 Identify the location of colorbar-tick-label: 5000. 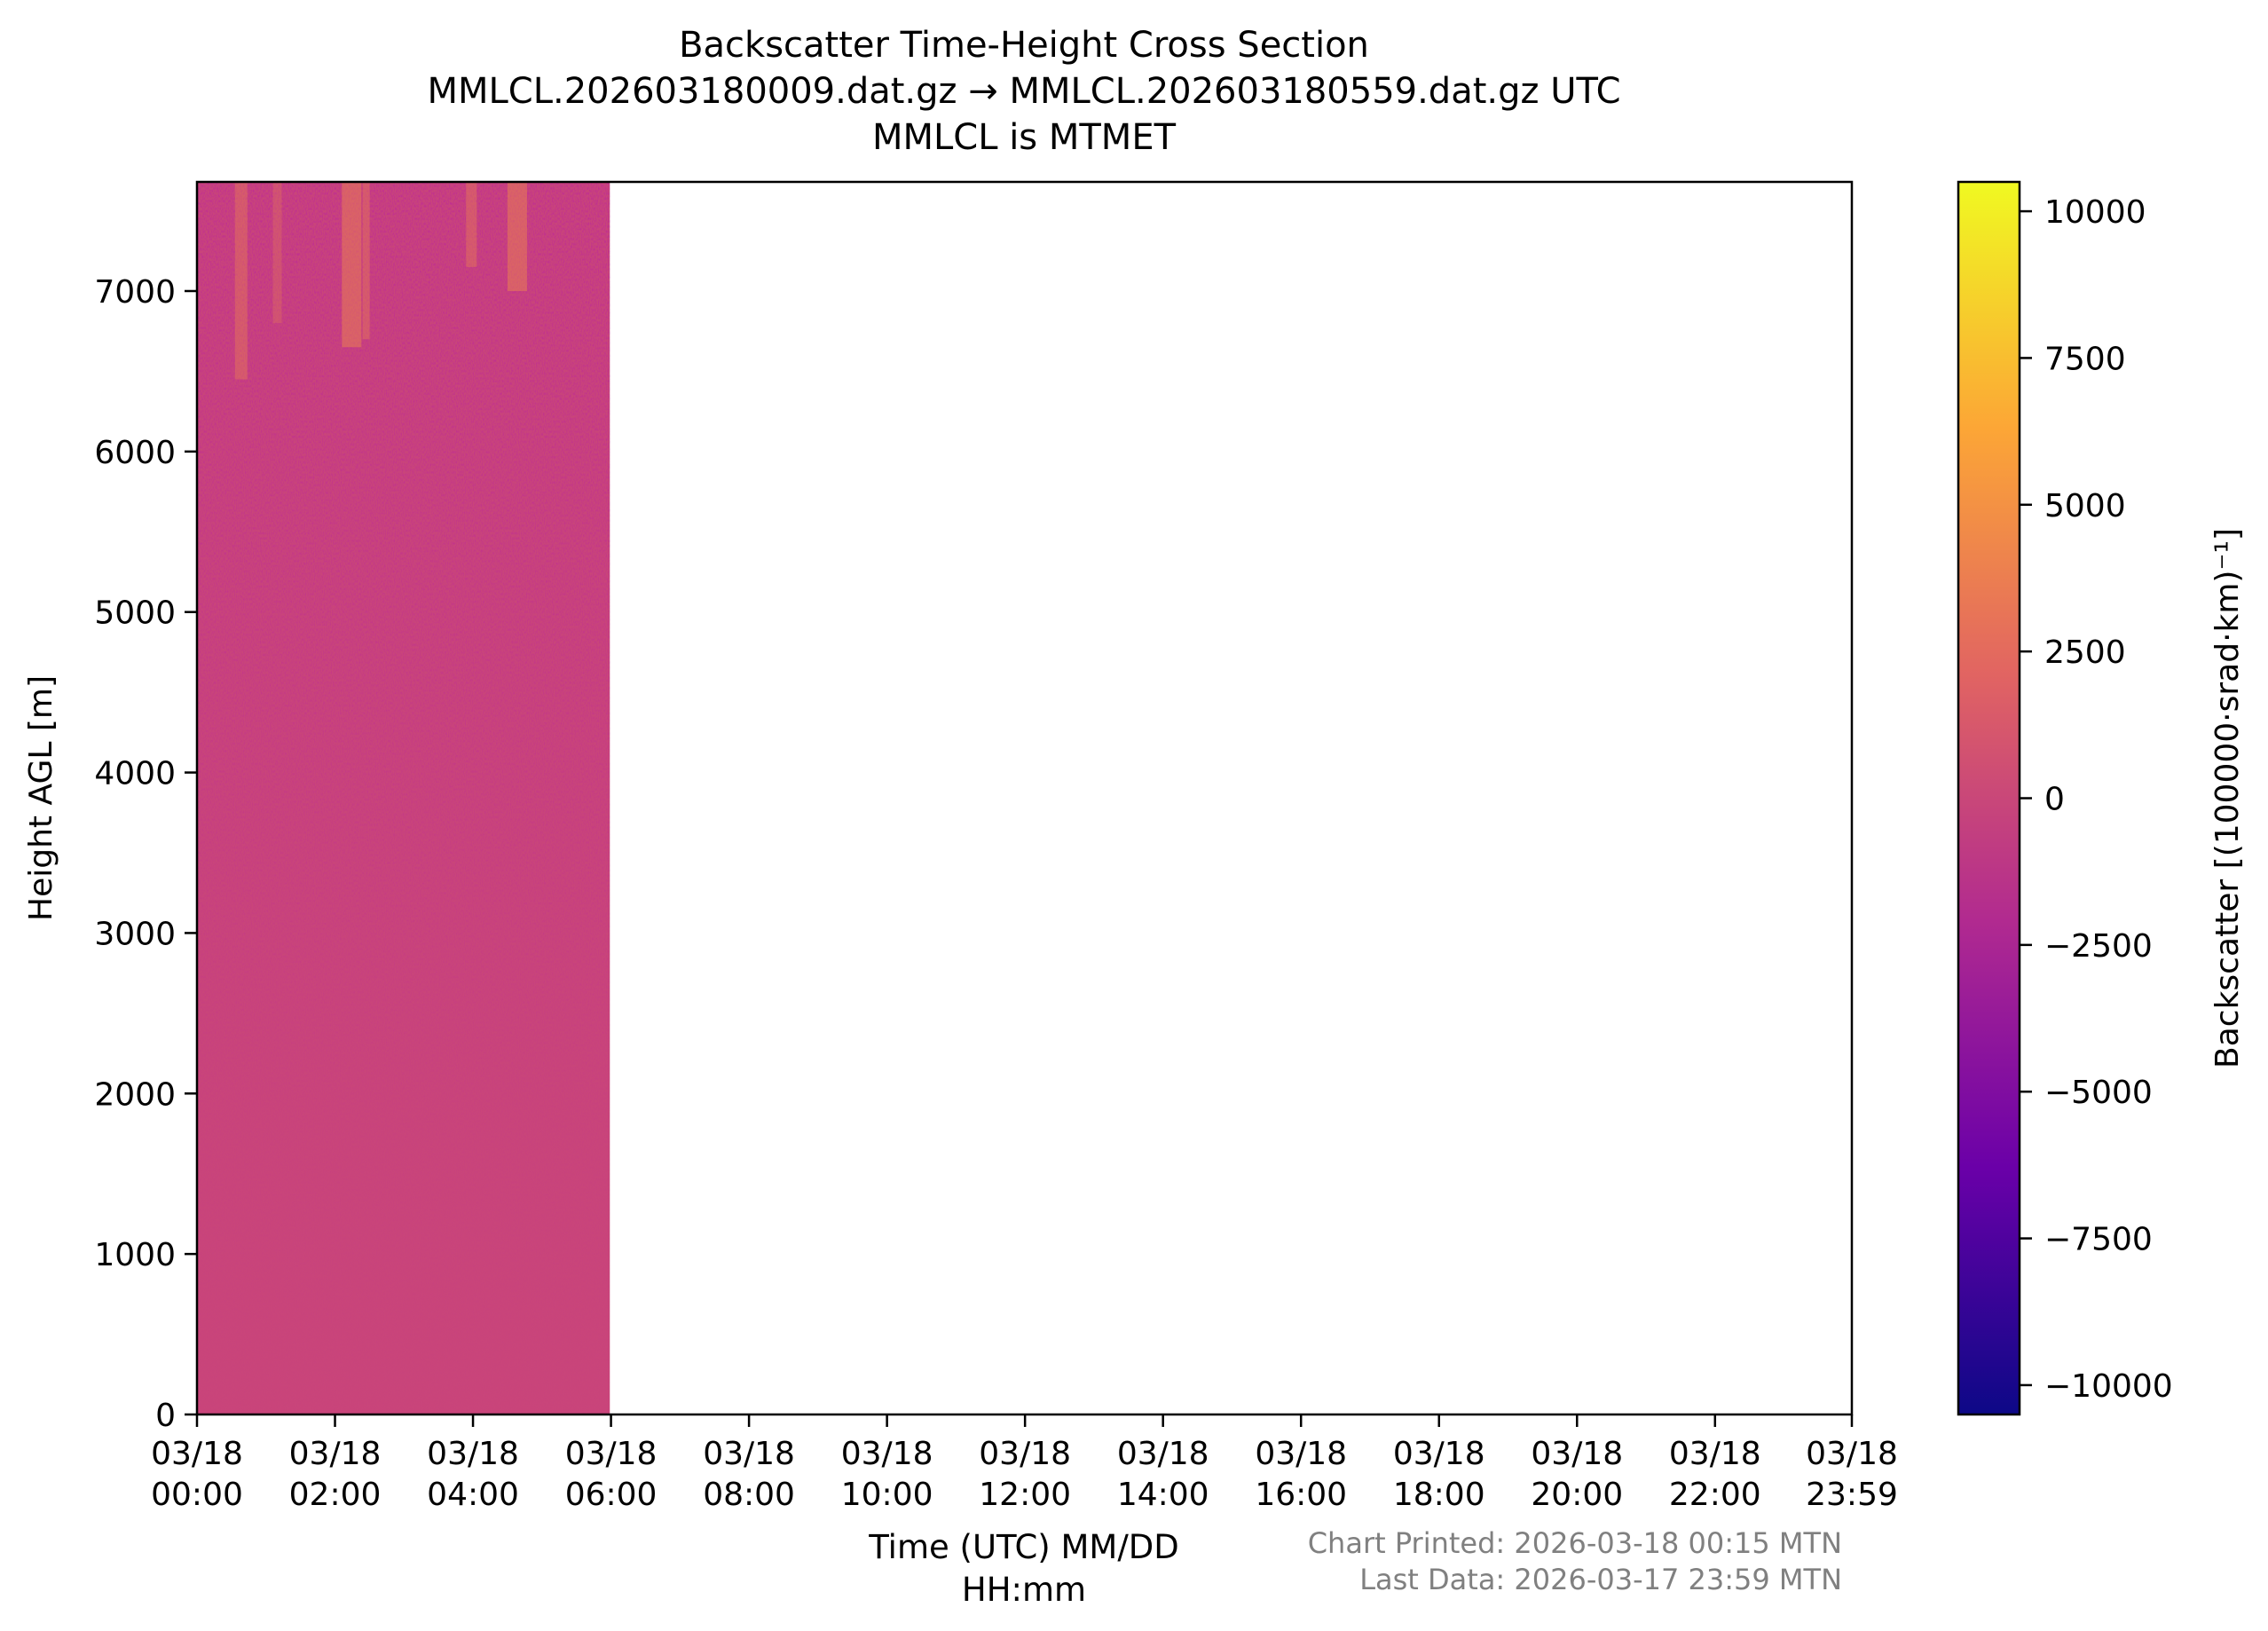
(2085, 506).